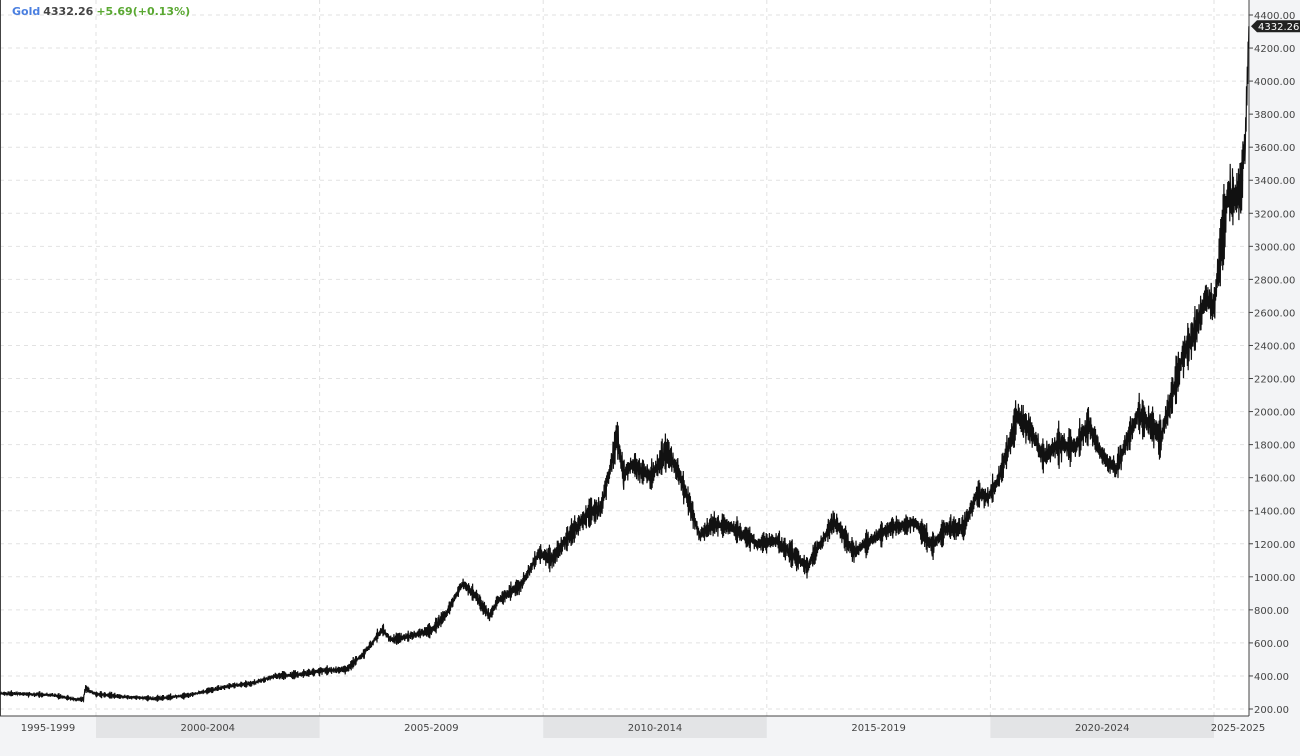 Image resolution: width=1300 pixels, height=756 pixels. What do you see at coordinates (1274, 115) in the screenshot?
I see `y-tick-label: 3800.00` at bounding box center [1274, 115].